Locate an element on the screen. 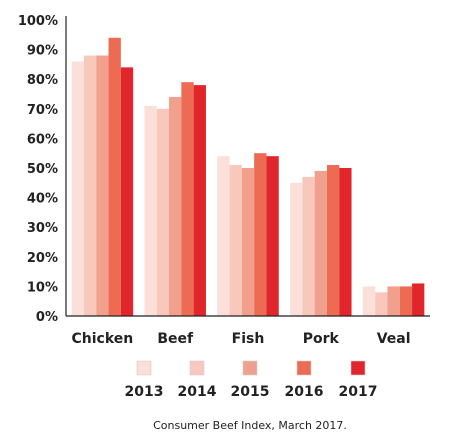  y-tick-label: 60% is located at coordinates (42, 139).